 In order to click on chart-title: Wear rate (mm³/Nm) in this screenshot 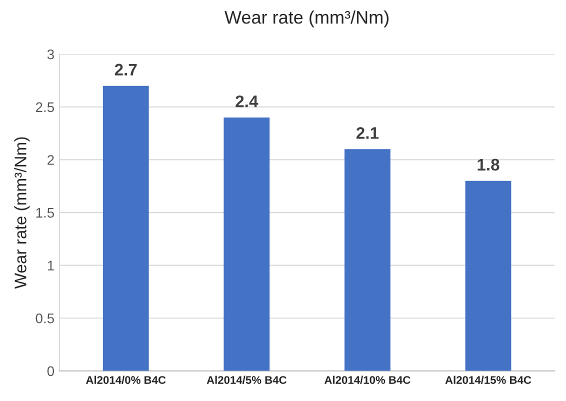, I will do `click(306, 19)`.